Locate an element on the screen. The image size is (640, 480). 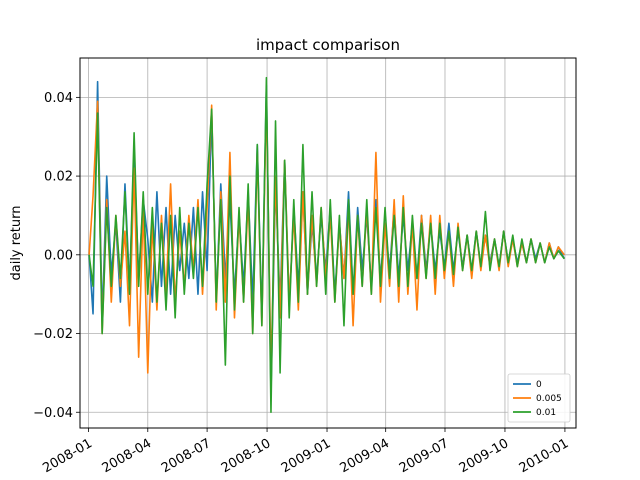
y-axis-label: daily return is located at coordinates (16, 242).